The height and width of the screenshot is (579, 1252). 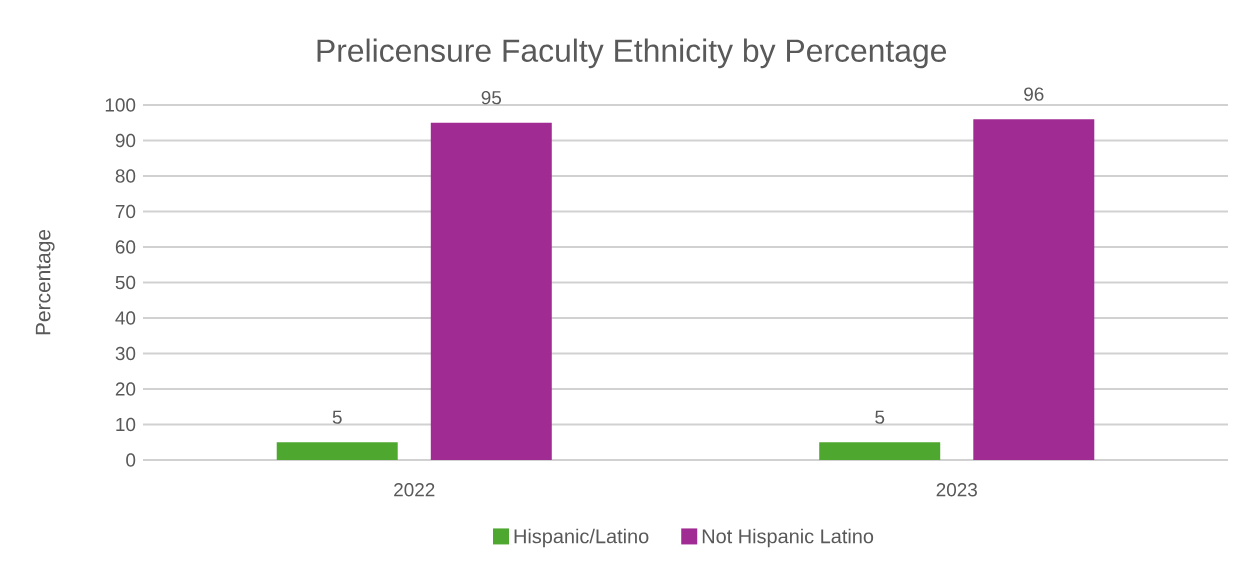 I want to click on y-tick-label: 40, so click(x=125, y=318).